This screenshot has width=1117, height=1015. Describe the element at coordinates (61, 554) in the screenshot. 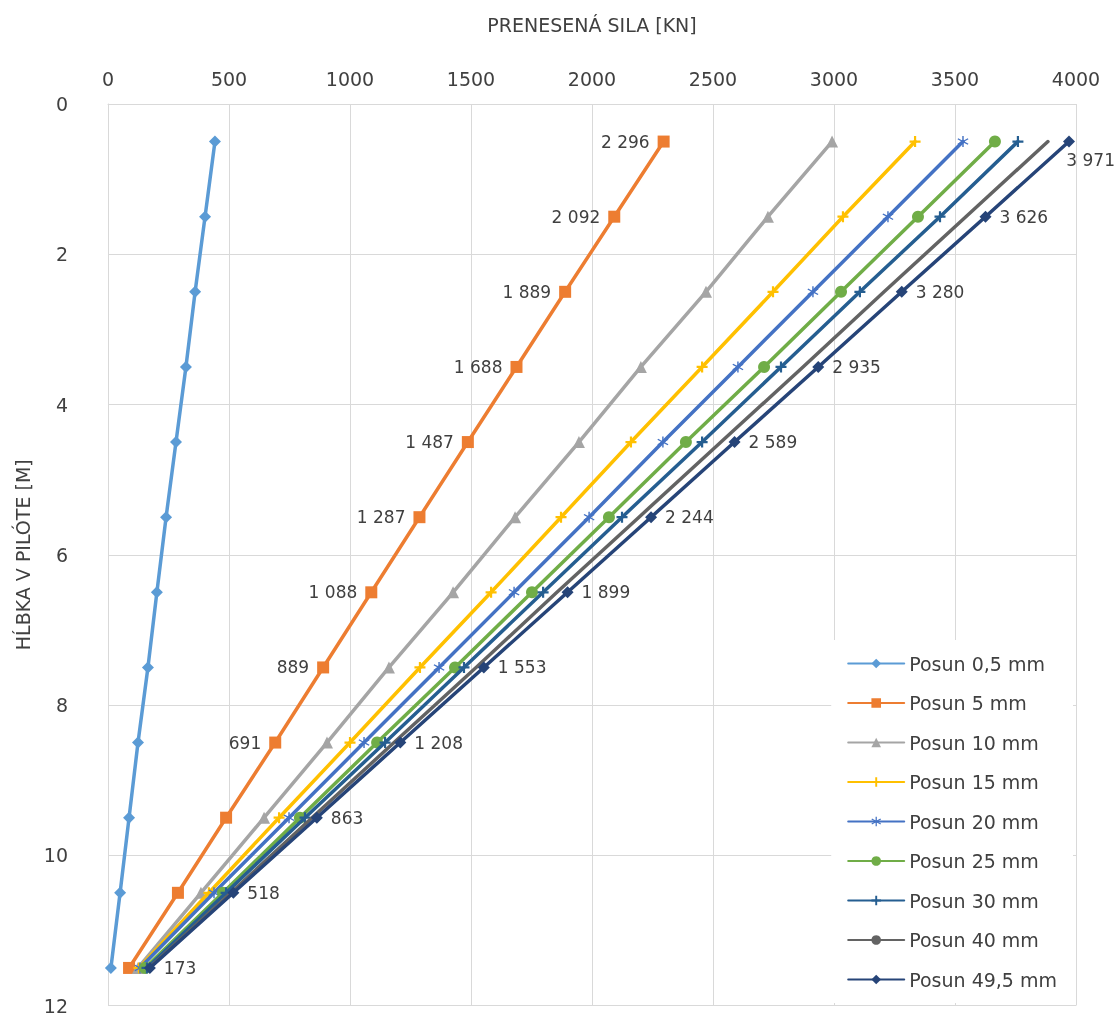

I see `y-tick-label: 6` at that location.